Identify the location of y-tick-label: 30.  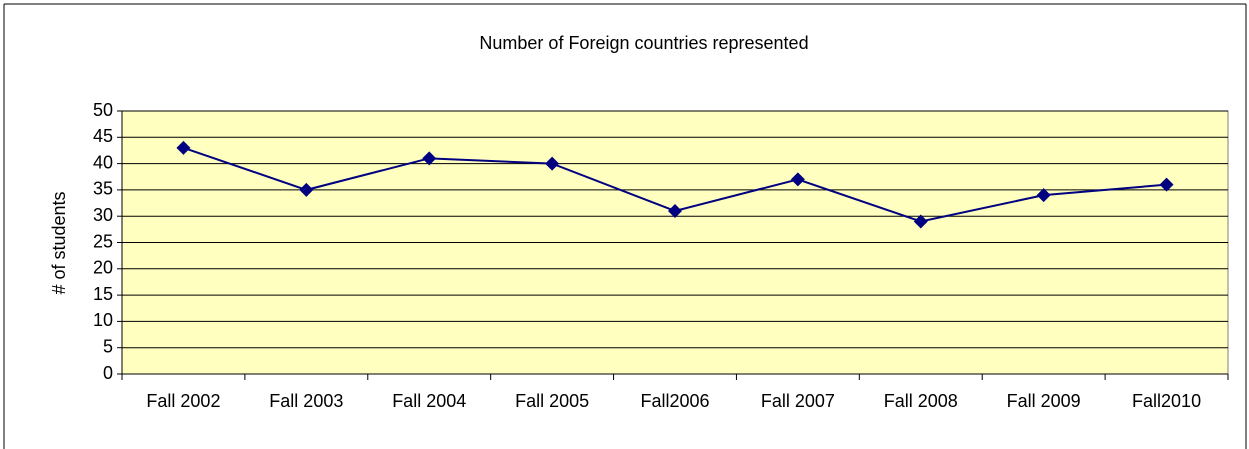
(103, 215).